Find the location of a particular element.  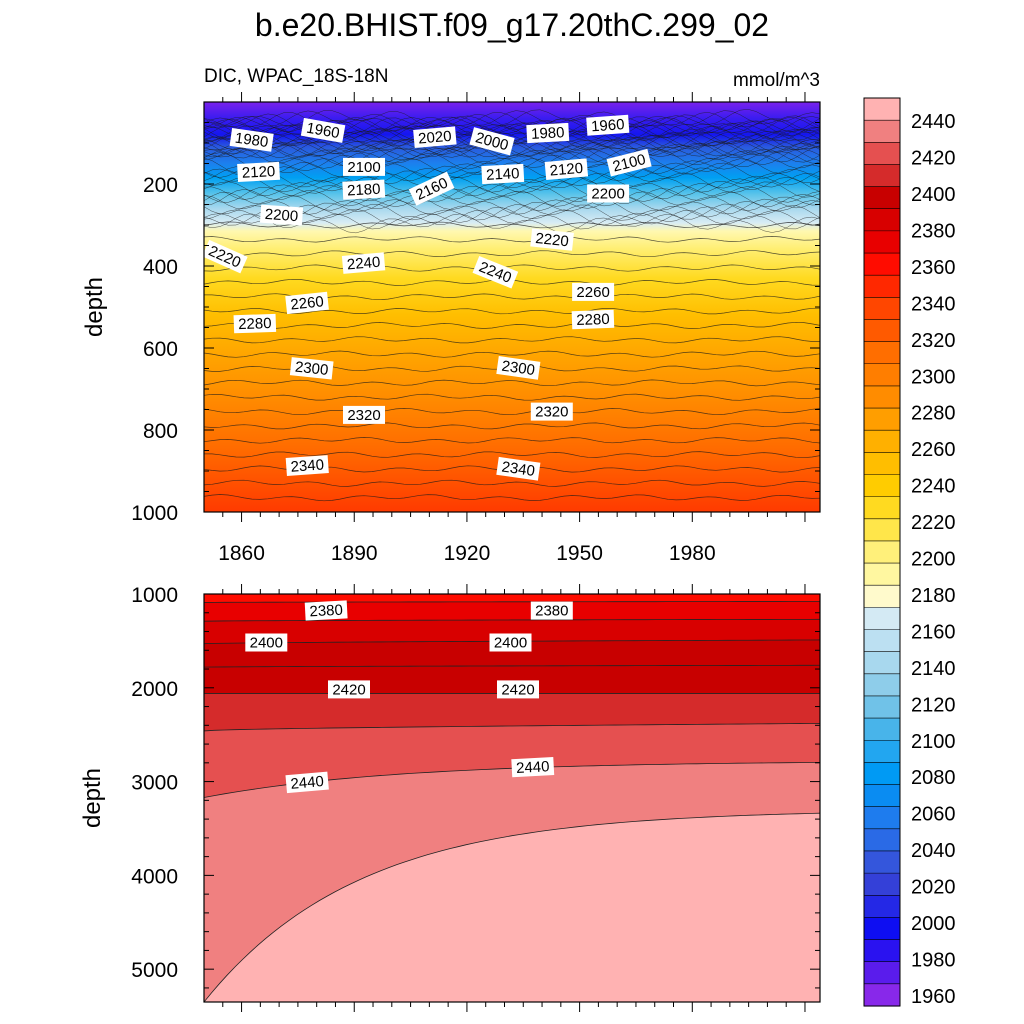

upper-subtitle-right: mmol/m^3 is located at coordinates (776, 80).